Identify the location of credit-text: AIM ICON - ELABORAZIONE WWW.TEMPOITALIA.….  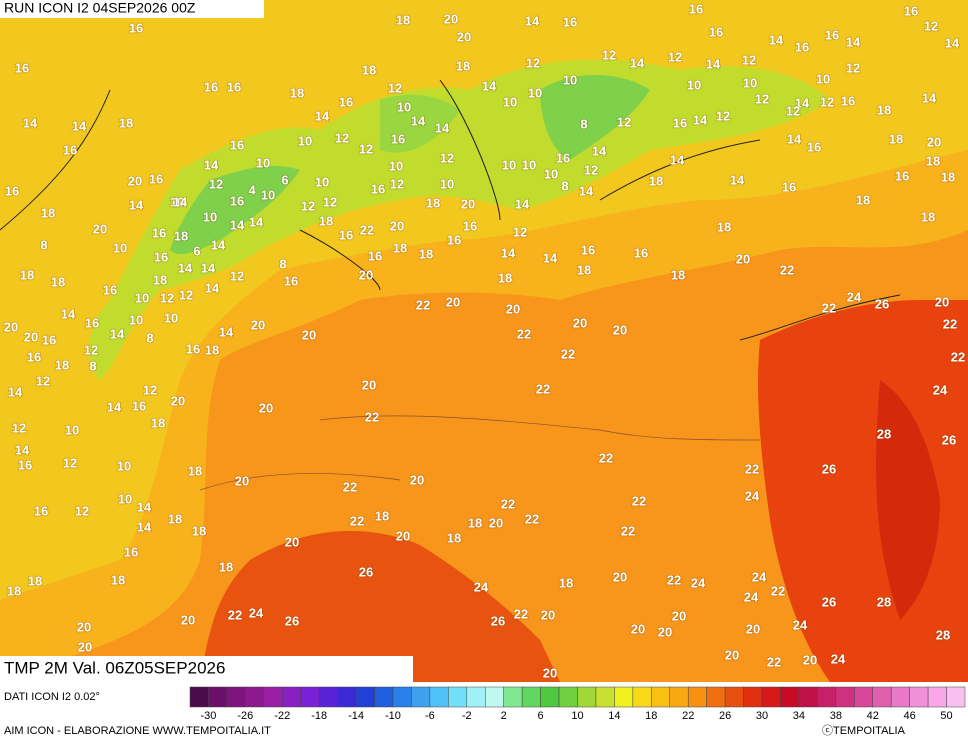
(137, 731).